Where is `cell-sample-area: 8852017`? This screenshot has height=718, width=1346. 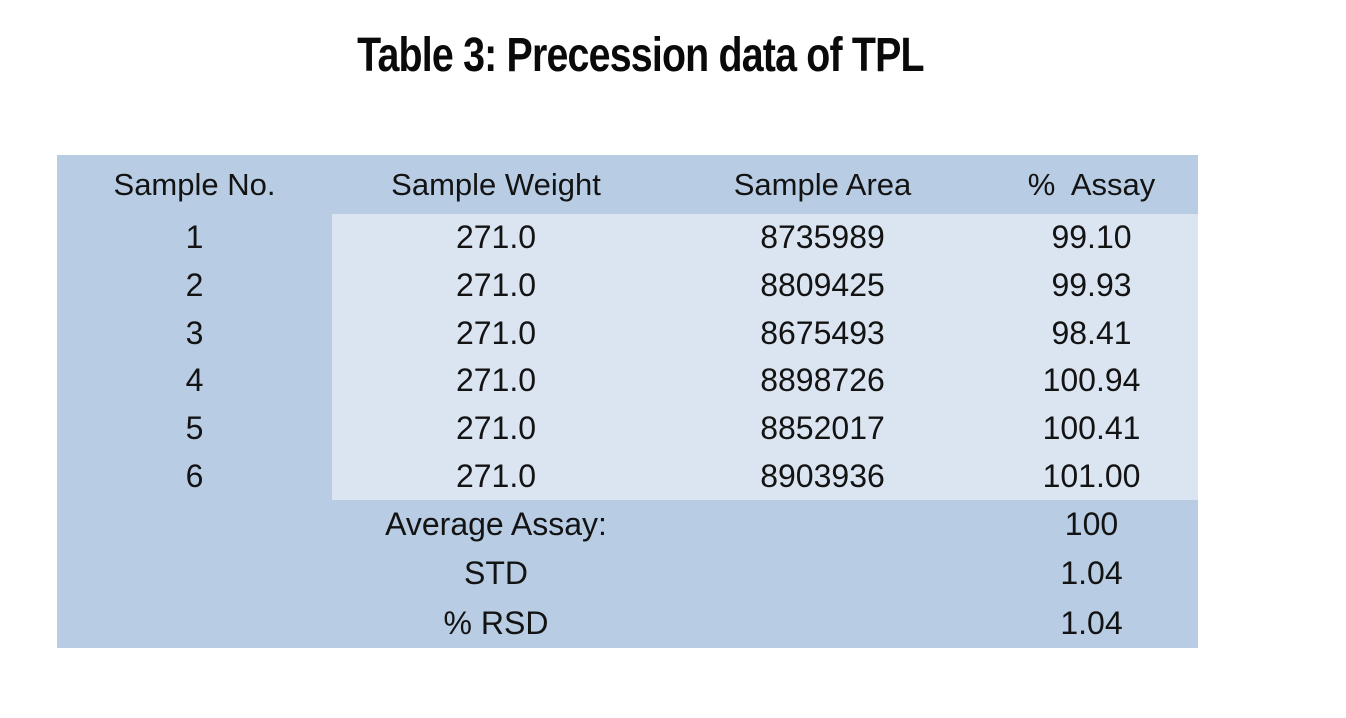
cell-sample-area: 8852017 is located at coordinates (822, 427).